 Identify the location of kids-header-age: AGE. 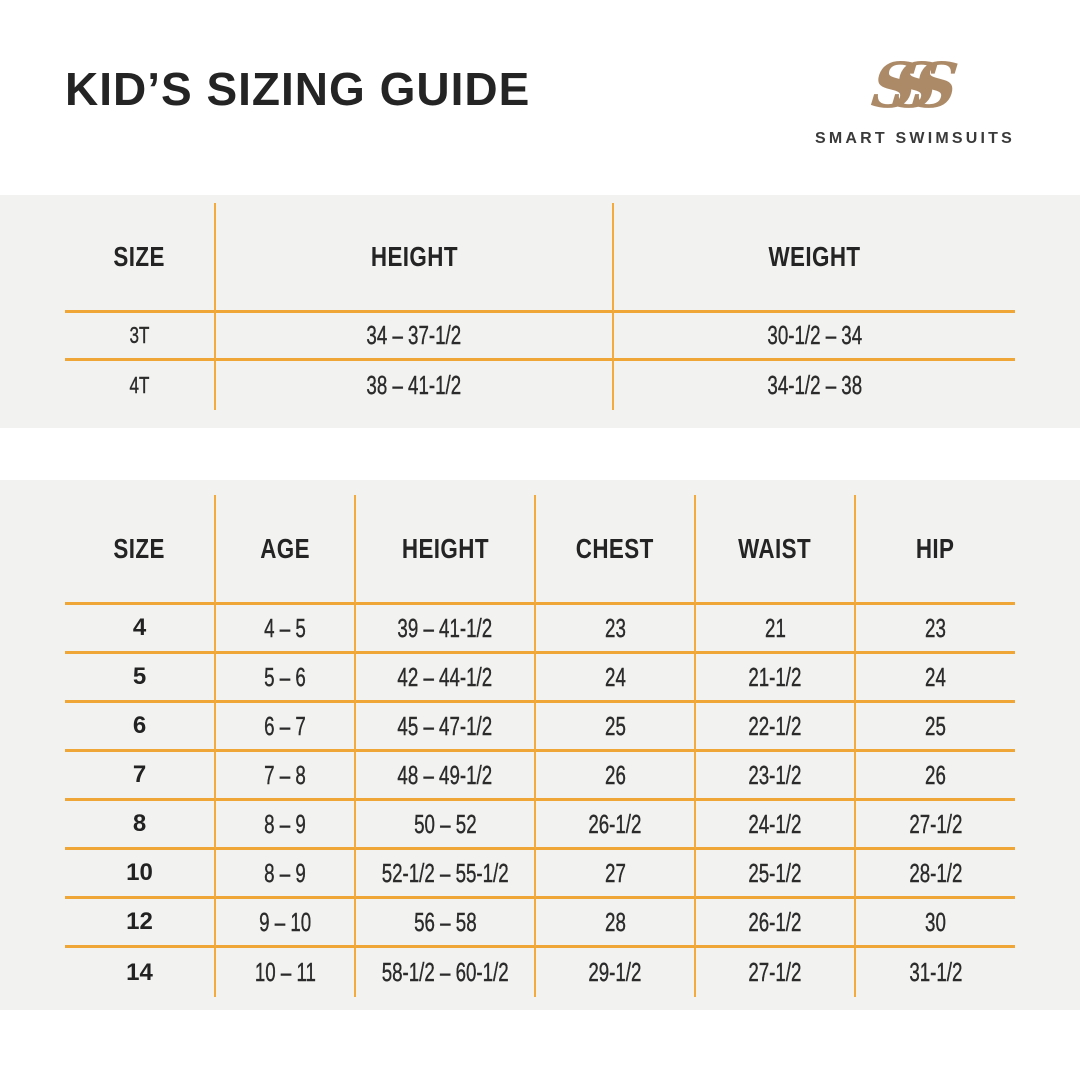
(286, 550).